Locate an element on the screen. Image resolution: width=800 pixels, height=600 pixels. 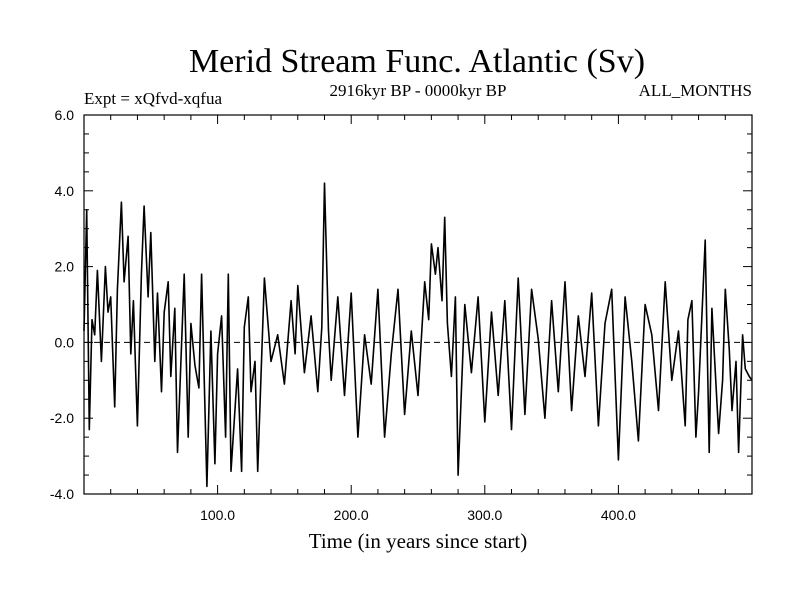
x-axis: 100.0 200.0 300.0 400.0 is located at coordinates (418, 515).